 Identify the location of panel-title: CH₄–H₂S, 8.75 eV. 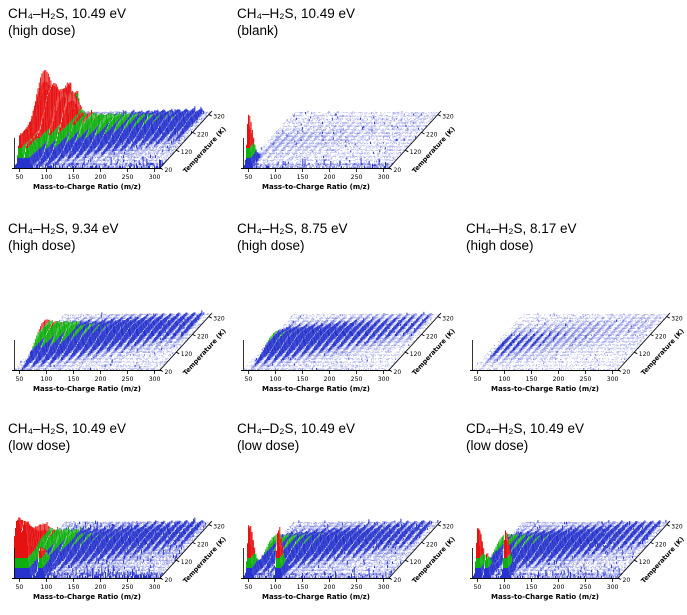
(292, 228).